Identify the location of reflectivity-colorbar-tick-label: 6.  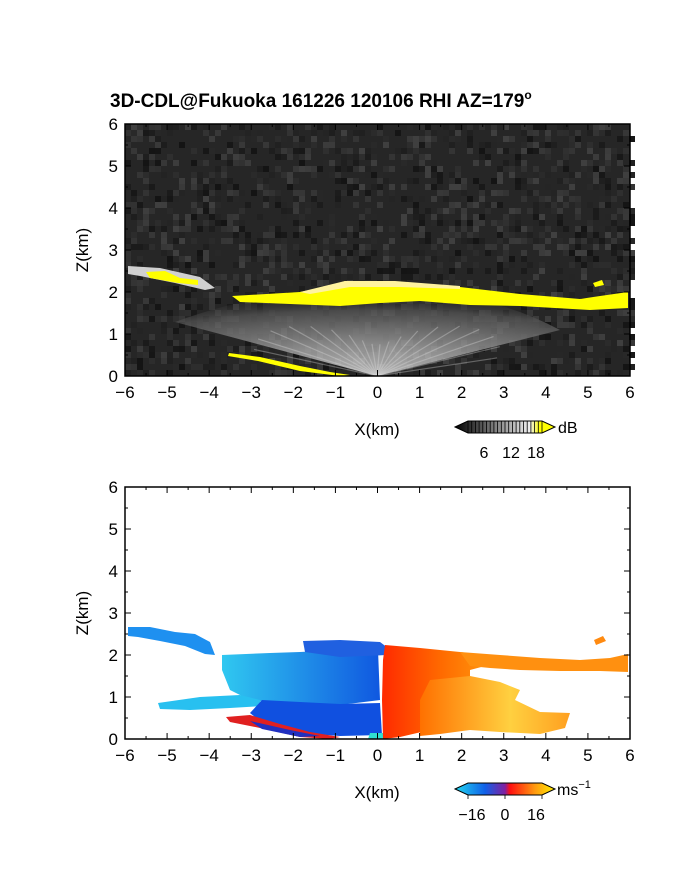
(484, 453).